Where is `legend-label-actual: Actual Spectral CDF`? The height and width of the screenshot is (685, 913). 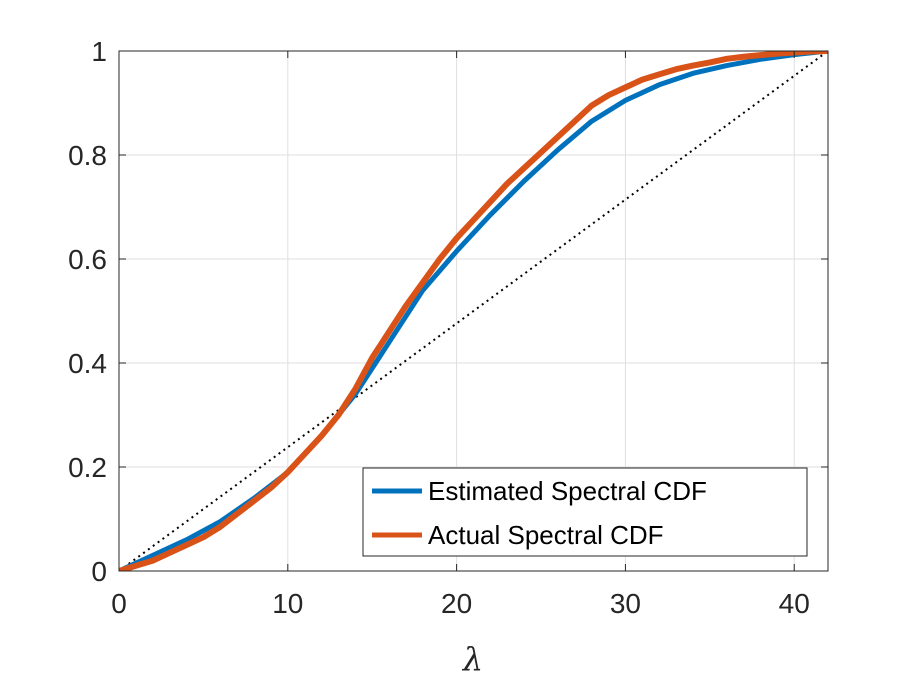 legend-label-actual: Actual Spectral CDF is located at coordinates (546, 535).